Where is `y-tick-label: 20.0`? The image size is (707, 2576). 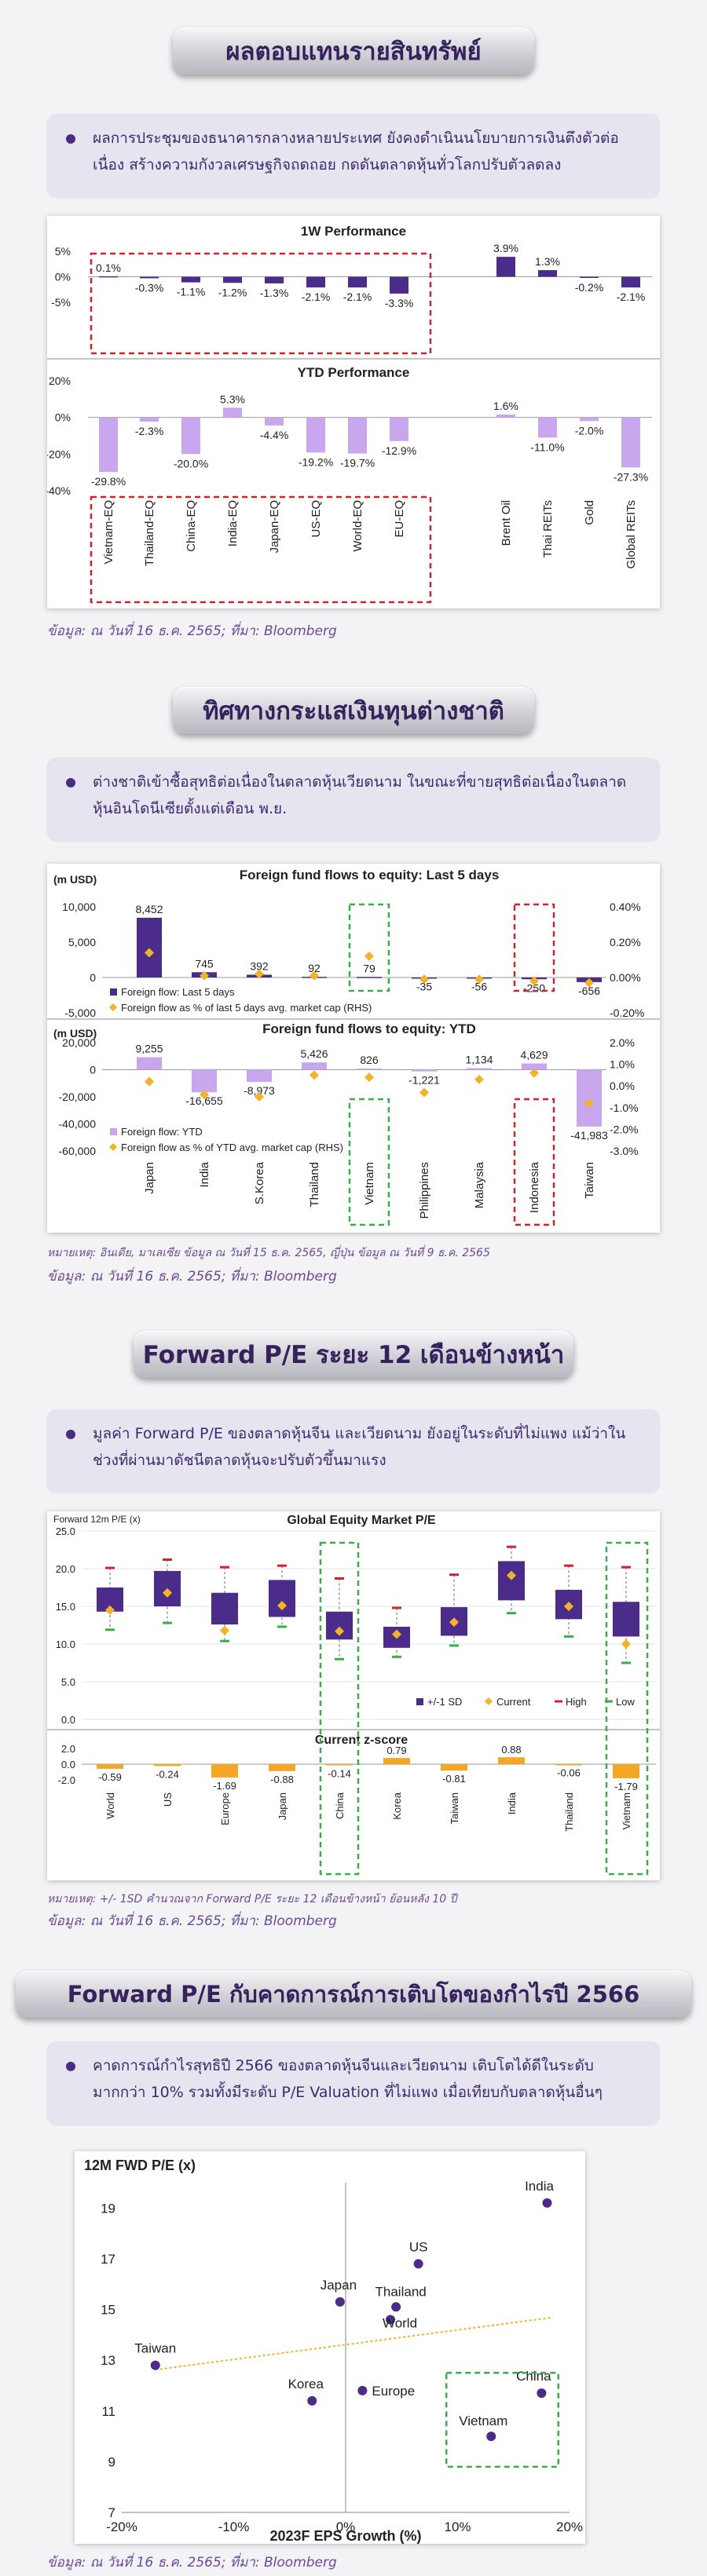
y-tick-label: 20.0 is located at coordinates (65, 1569).